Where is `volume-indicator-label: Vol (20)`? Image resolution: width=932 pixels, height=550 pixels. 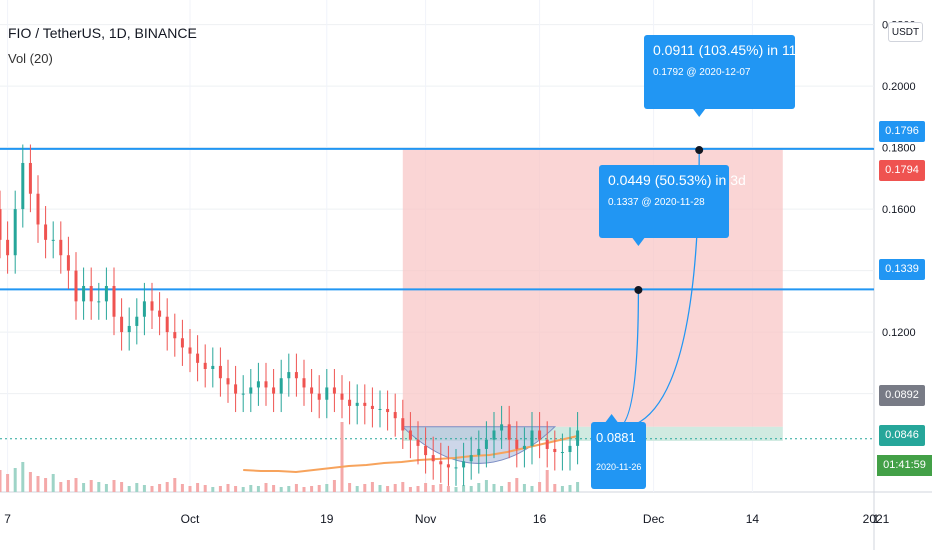
volume-indicator-label: Vol (20) is located at coordinates (30, 58).